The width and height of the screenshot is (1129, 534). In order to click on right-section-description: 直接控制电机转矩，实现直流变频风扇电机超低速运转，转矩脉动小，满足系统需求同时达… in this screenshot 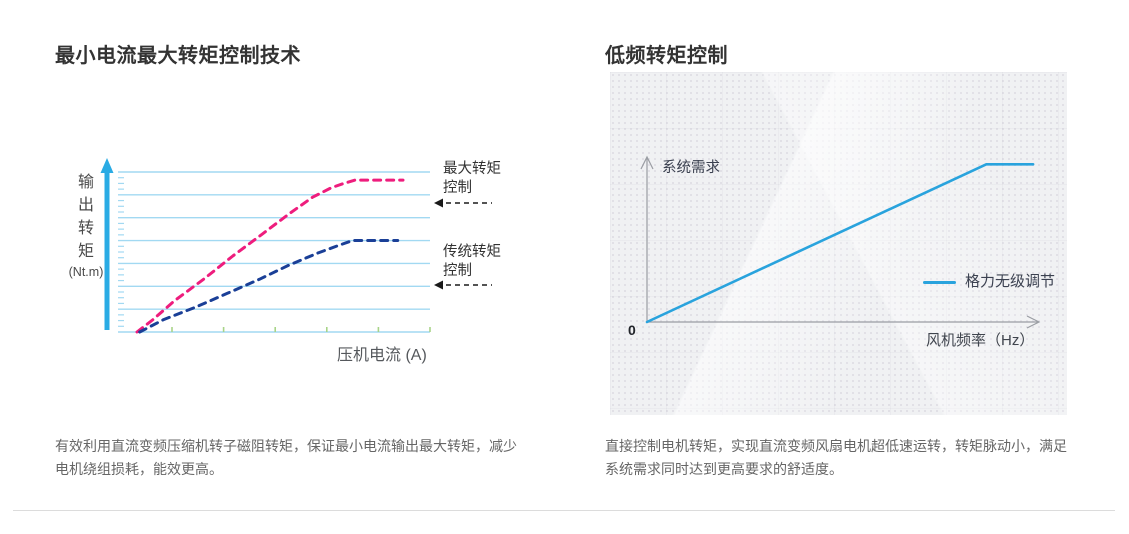, I will do `click(836, 457)`.